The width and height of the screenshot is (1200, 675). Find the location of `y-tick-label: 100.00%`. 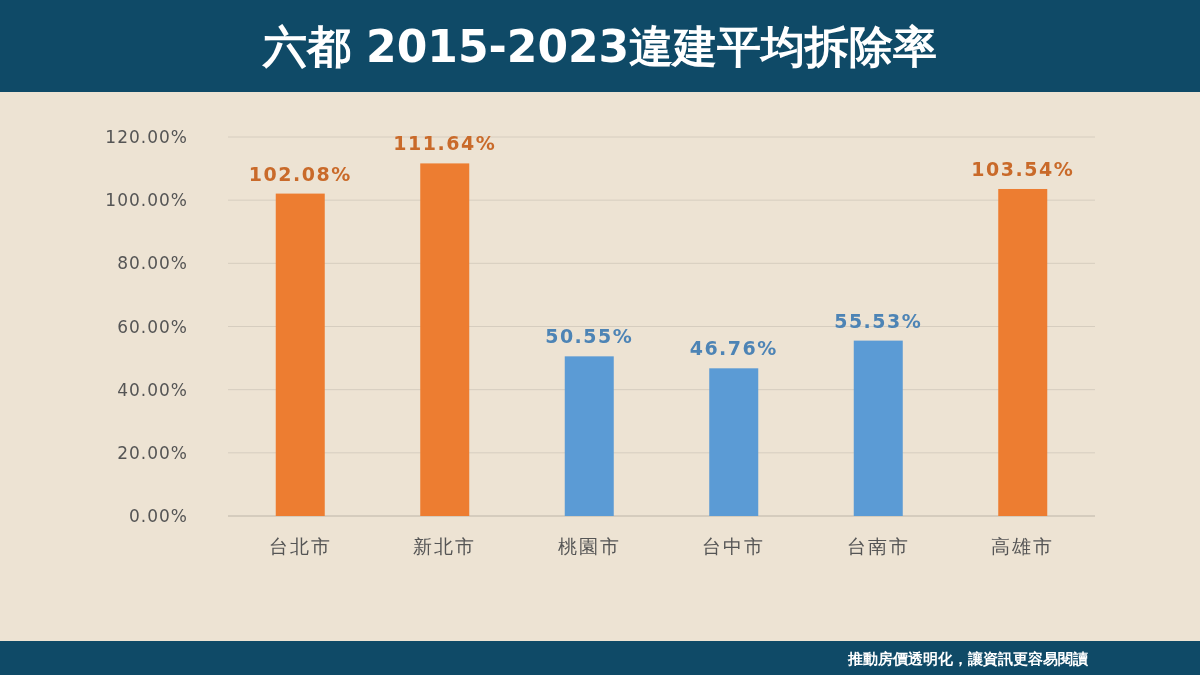

y-tick-label: 100.00% is located at coordinates (146, 200).